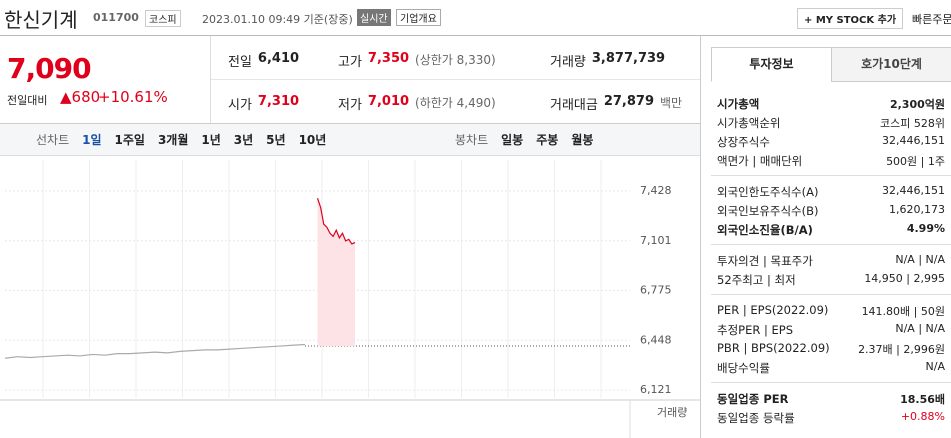  Describe the element at coordinates (756, 418) in the screenshot. I see `info-label: 동일업종 등락률` at that location.